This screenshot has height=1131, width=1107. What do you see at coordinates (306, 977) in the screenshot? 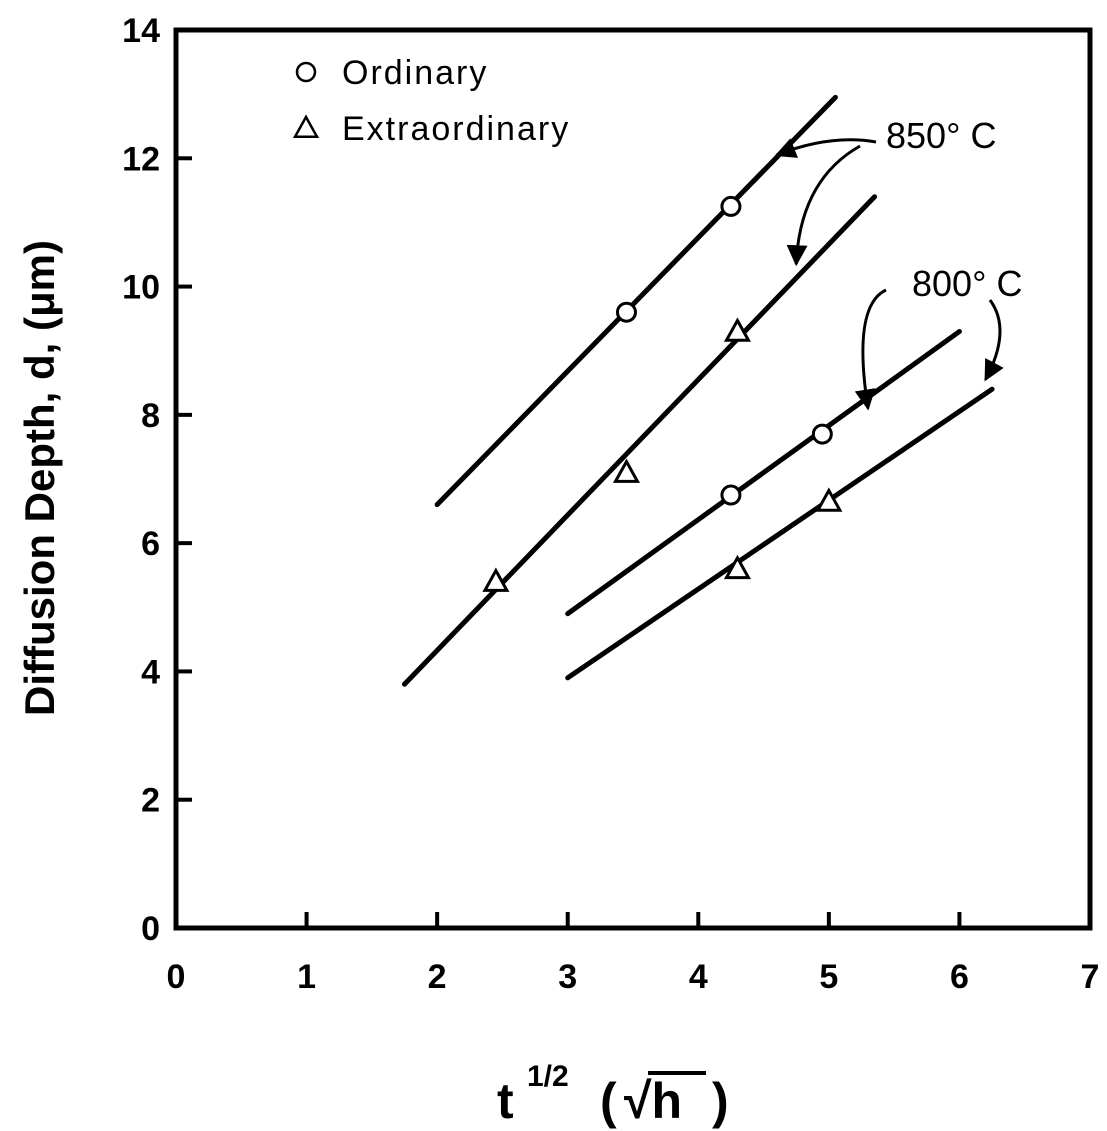
I see `x-tick-label: 1` at bounding box center [306, 977].